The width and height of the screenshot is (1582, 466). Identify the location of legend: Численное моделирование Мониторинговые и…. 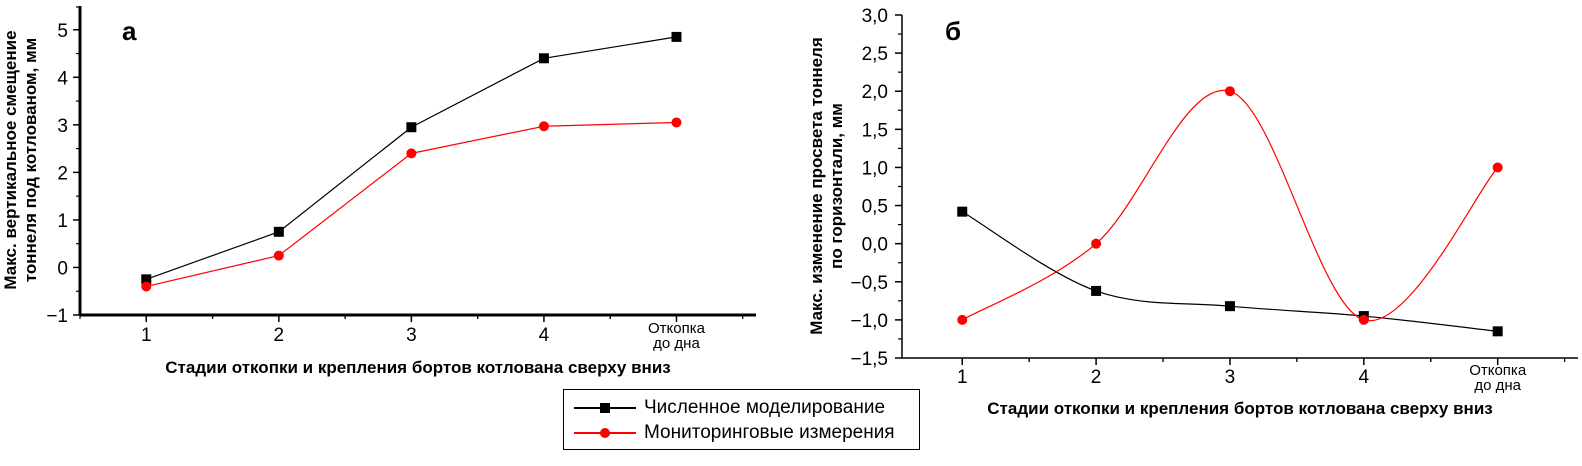
(741, 419).